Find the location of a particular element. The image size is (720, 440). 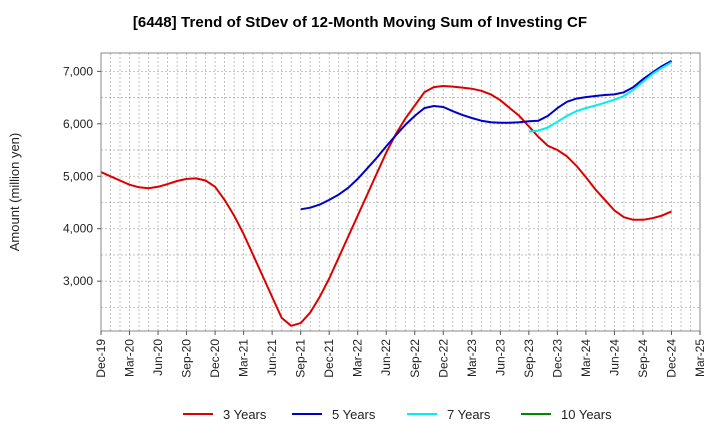

legend-label-7-years: 7 Years is located at coordinates (469, 414).